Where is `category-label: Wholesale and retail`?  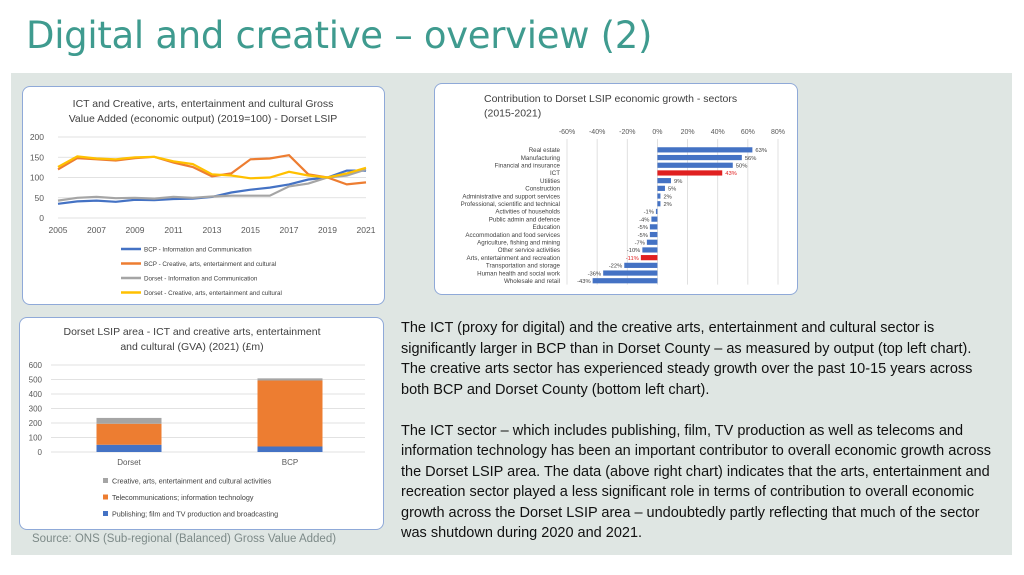
category-label: Wholesale and retail is located at coordinates (532, 281).